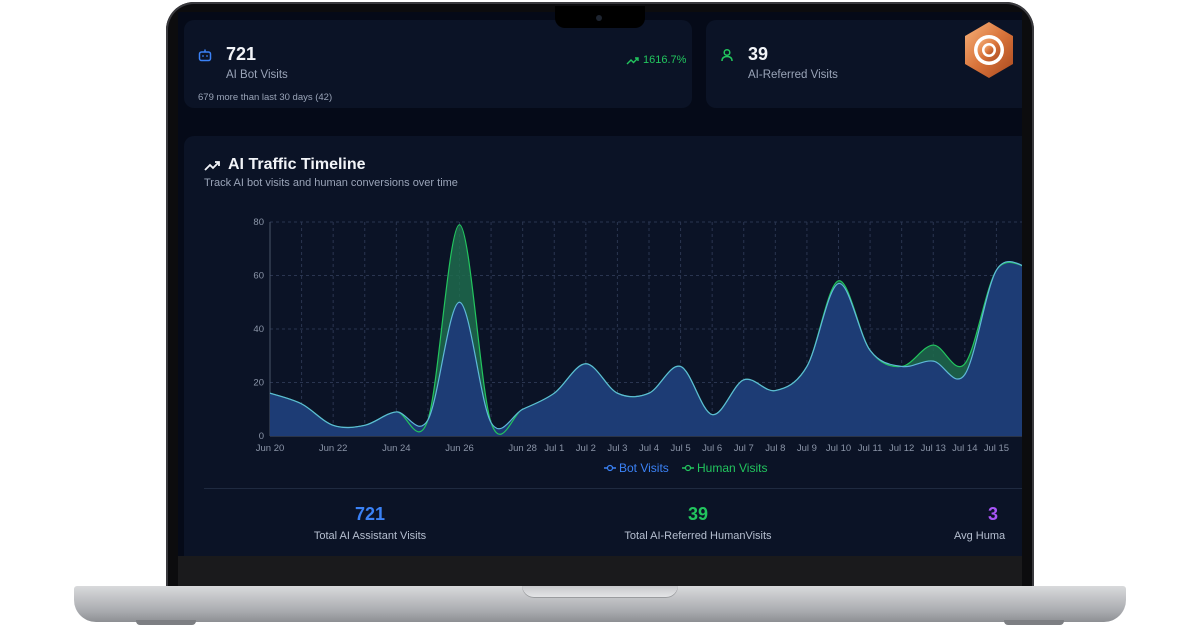 The height and width of the screenshot is (628, 1200). Describe the element at coordinates (775, 448) in the screenshot. I see `x-tick-label: Jul 8` at that location.